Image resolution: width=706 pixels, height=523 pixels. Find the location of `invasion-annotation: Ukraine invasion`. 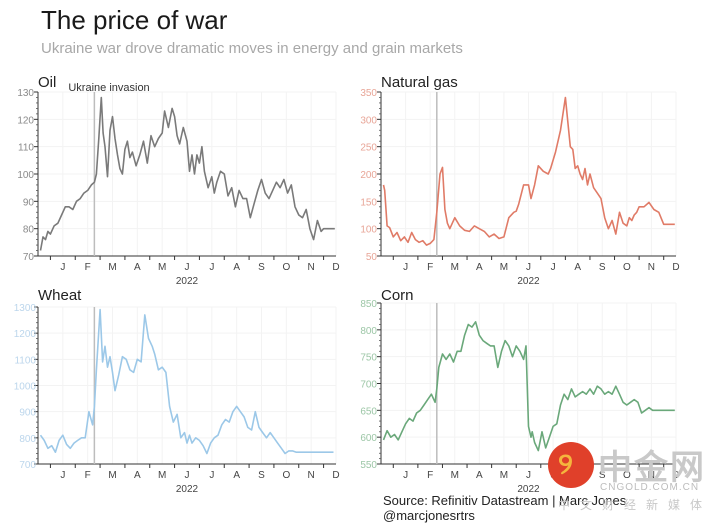

invasion-annotation: Ukraine invasion is located at coordinates (108, 88).